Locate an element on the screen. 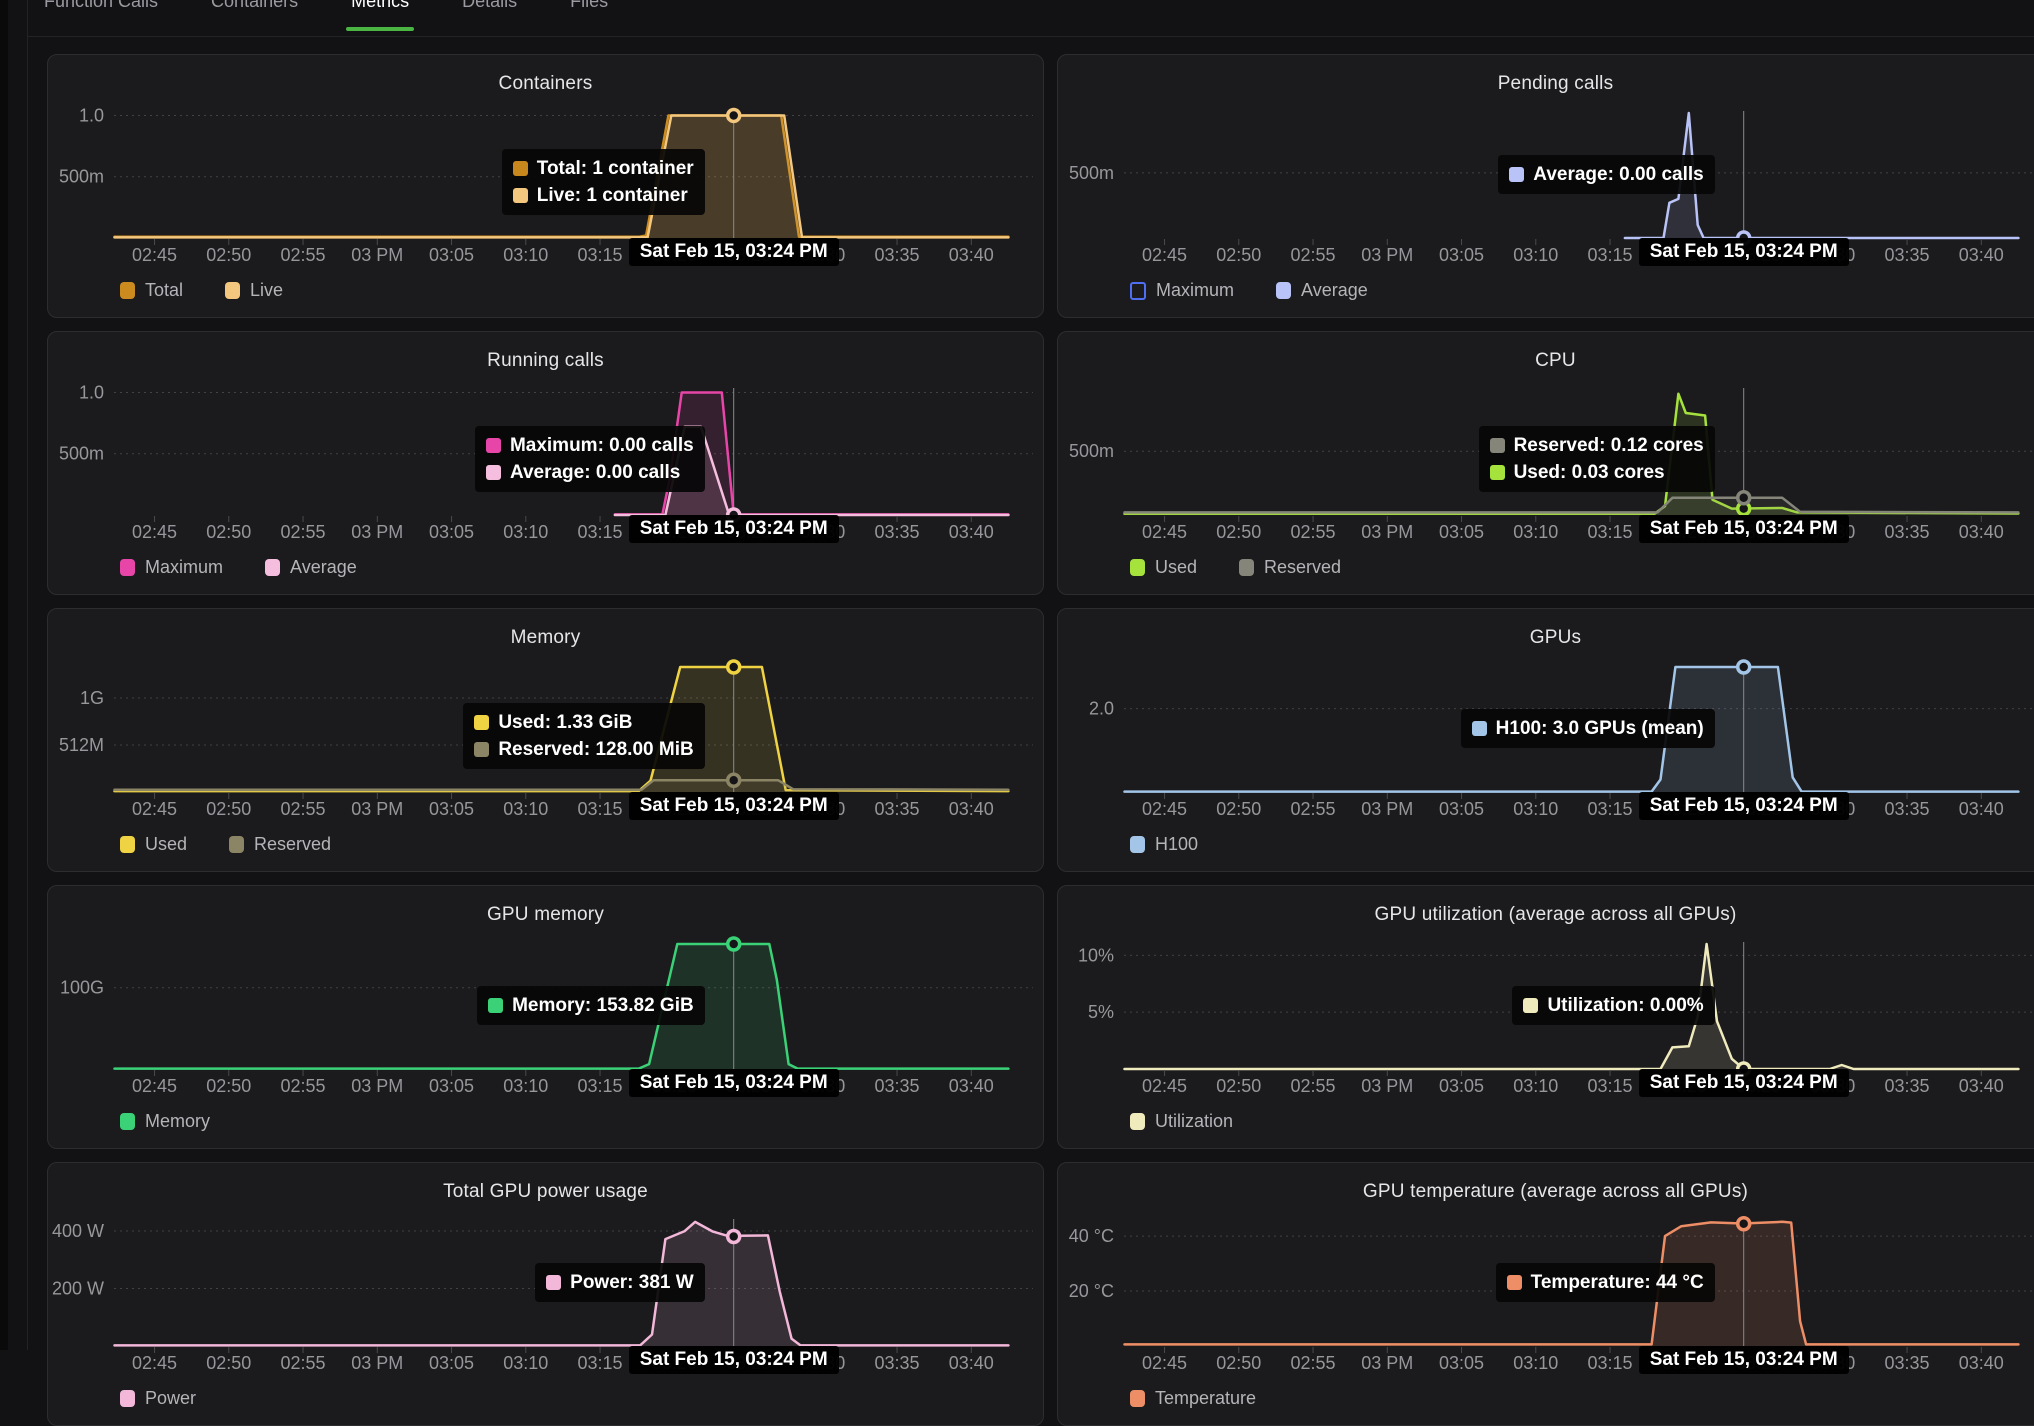 The width and height of the screenshot is (2034, 1426). chart-title: CPU is located at coordinates (1555, 360).